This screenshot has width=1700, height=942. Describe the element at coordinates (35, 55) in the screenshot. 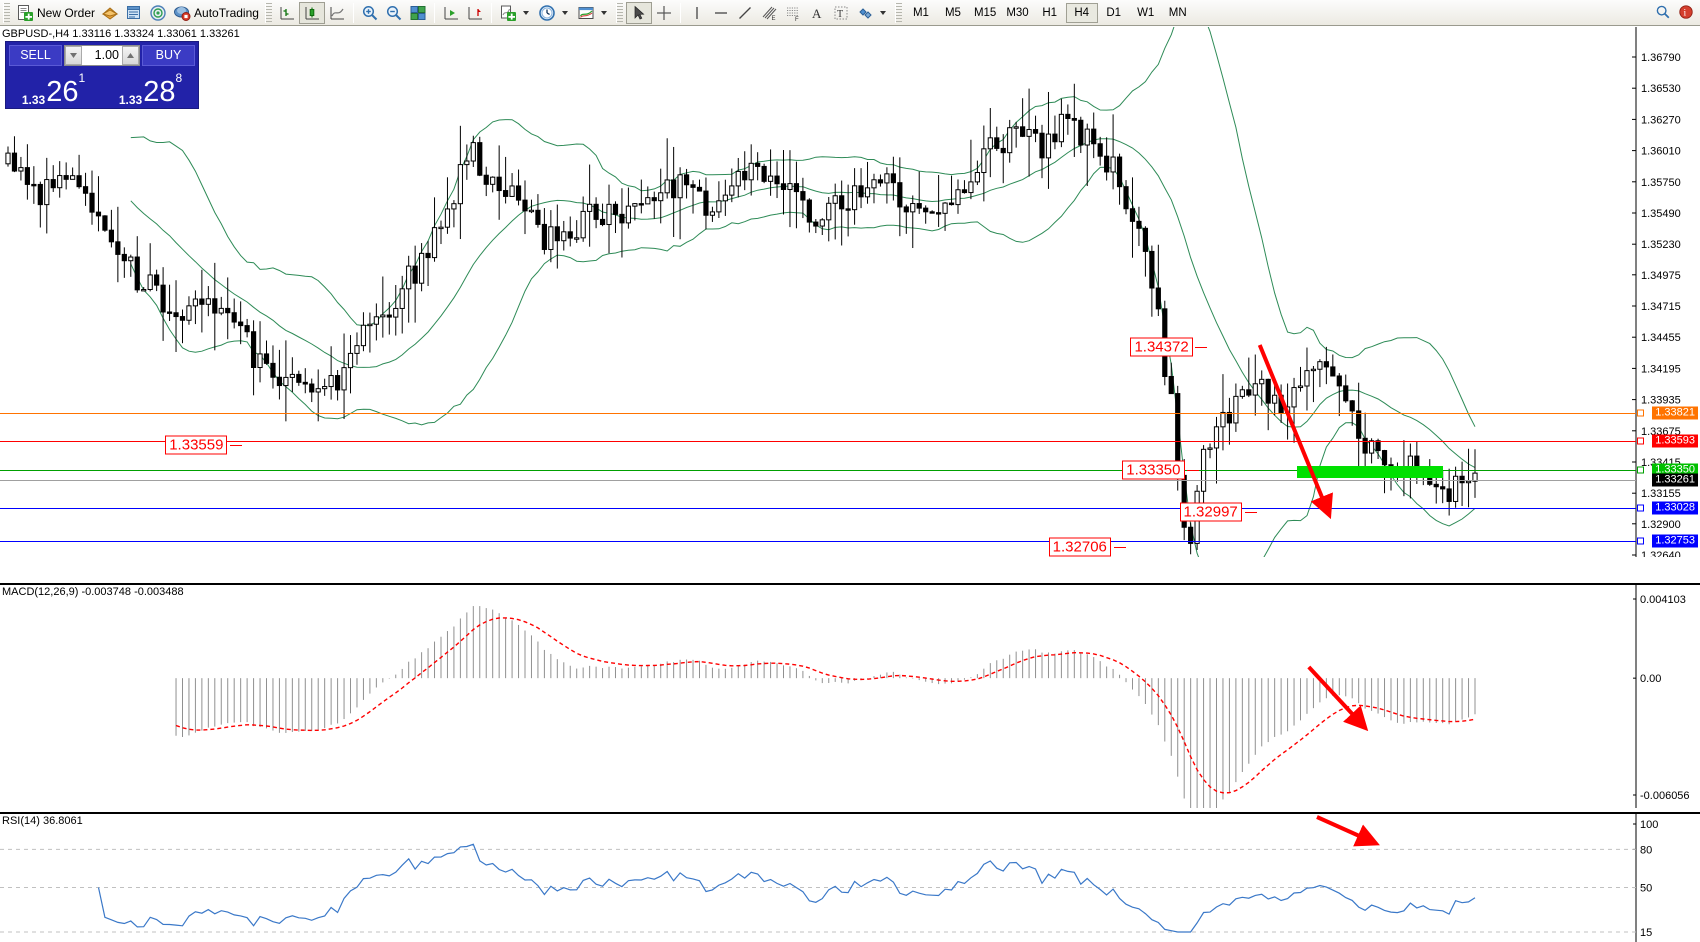

I see `sell-button: SELL` at that location.